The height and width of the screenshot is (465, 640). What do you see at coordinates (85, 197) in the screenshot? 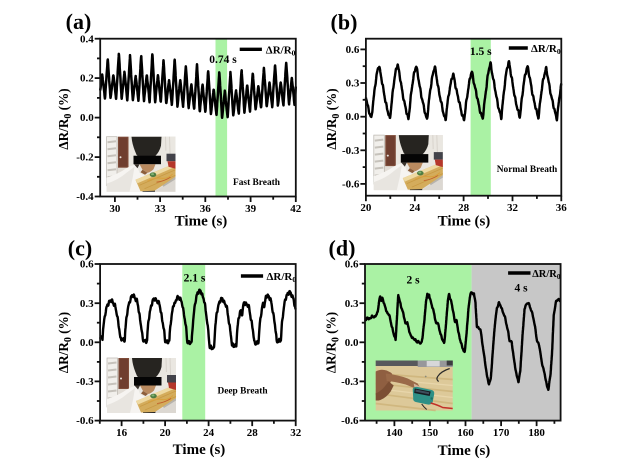
I see `svg-text: -0.4` at bounding box center [85, 197].